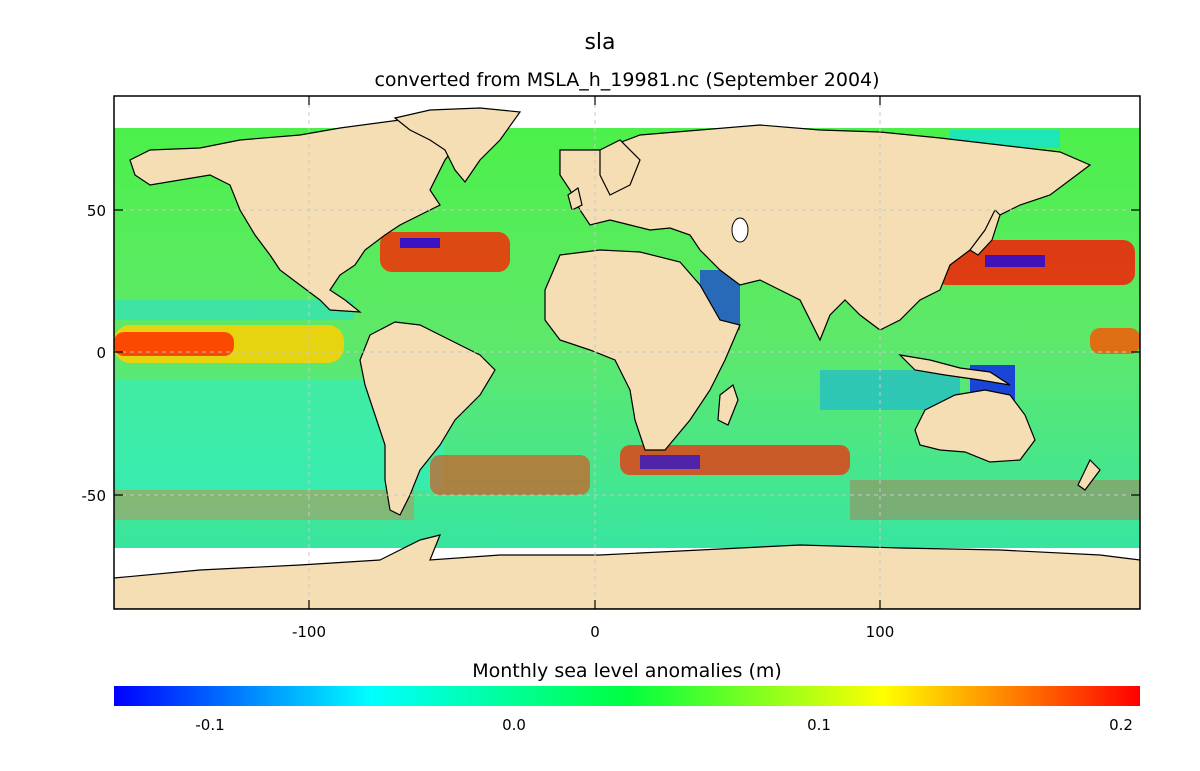 The width and height of the screenshot is (1200, 771). I want to click on map-title: sla, so click(600, 42).